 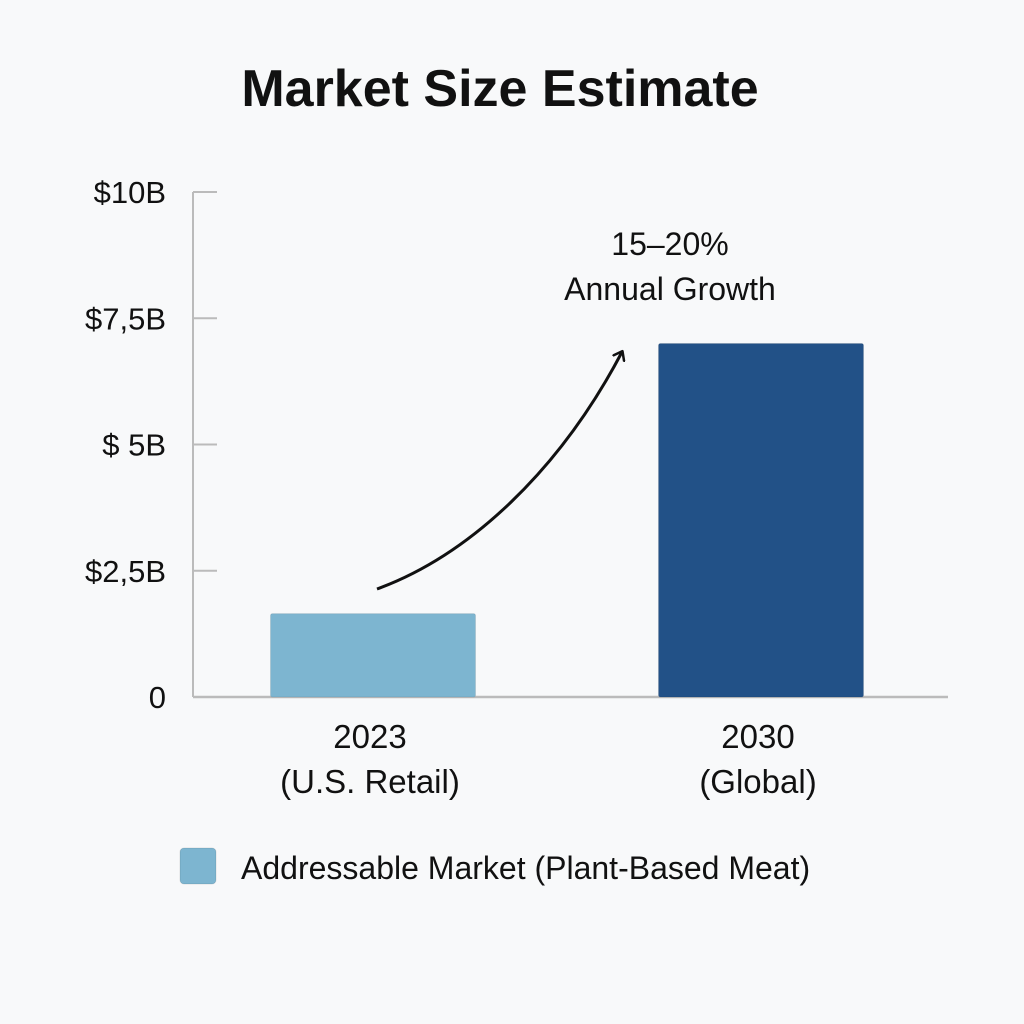 What do you see at coordinates (369, 736) in the screenshot?
I see `x-category-year: 2023` at bounding box center [369, 736].